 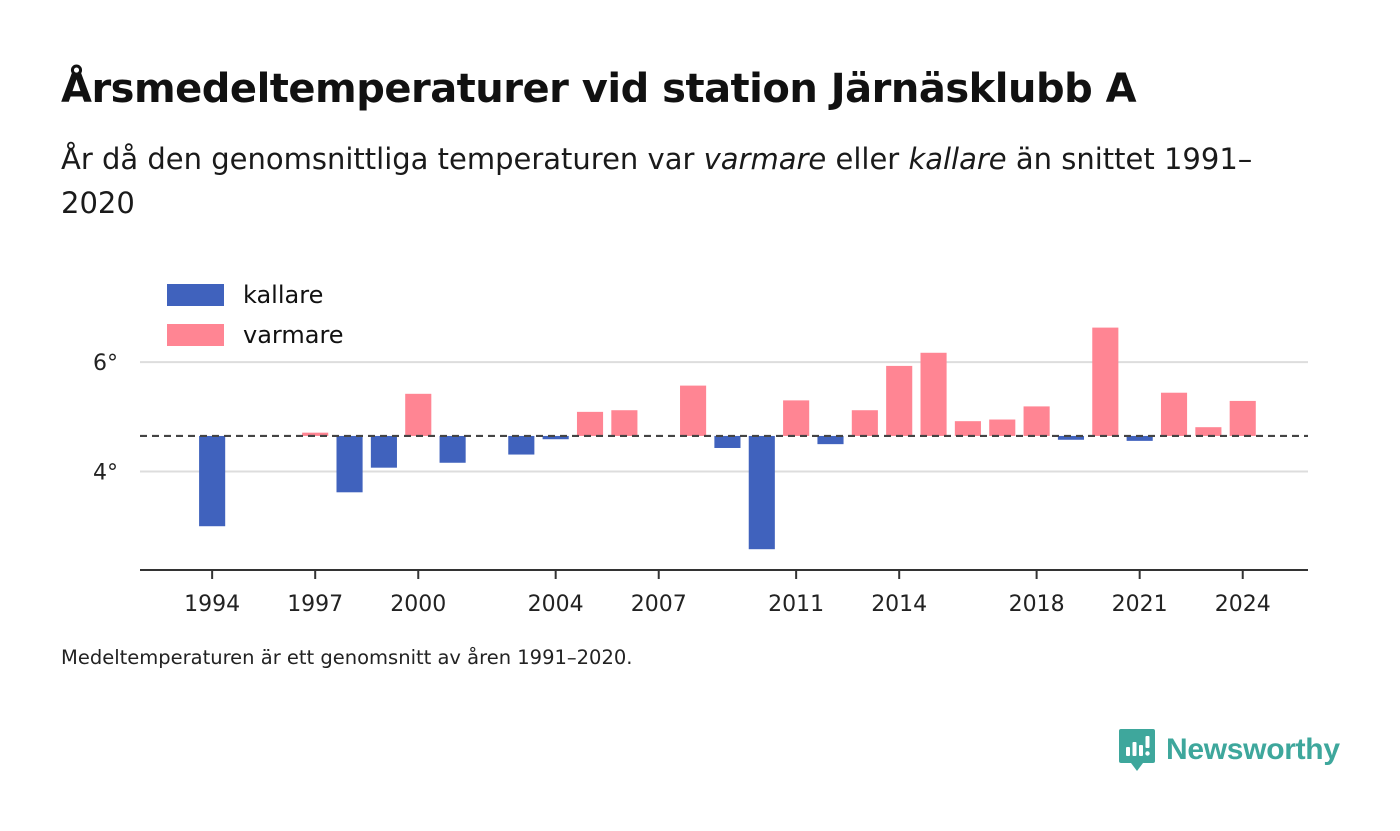 What do you see at coordinates (867, 159) in the screenshot?
I see `subtitle-part-2: eller` at bounding box center [867, 159].